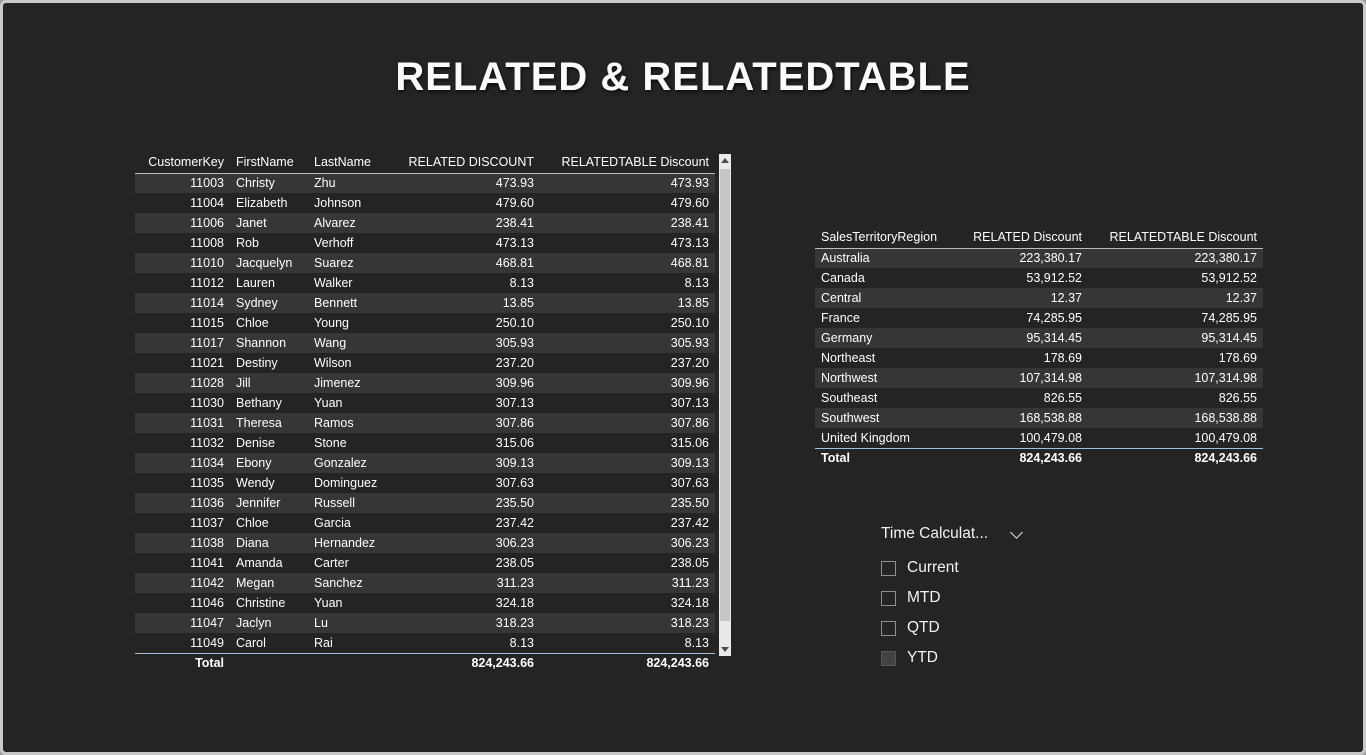  What do you see at coordinates (425, 503) in the screenshot?
I see `table-row: 11036 Jennifer Russell 235.50 235.50` at bounding box center [425, 503].